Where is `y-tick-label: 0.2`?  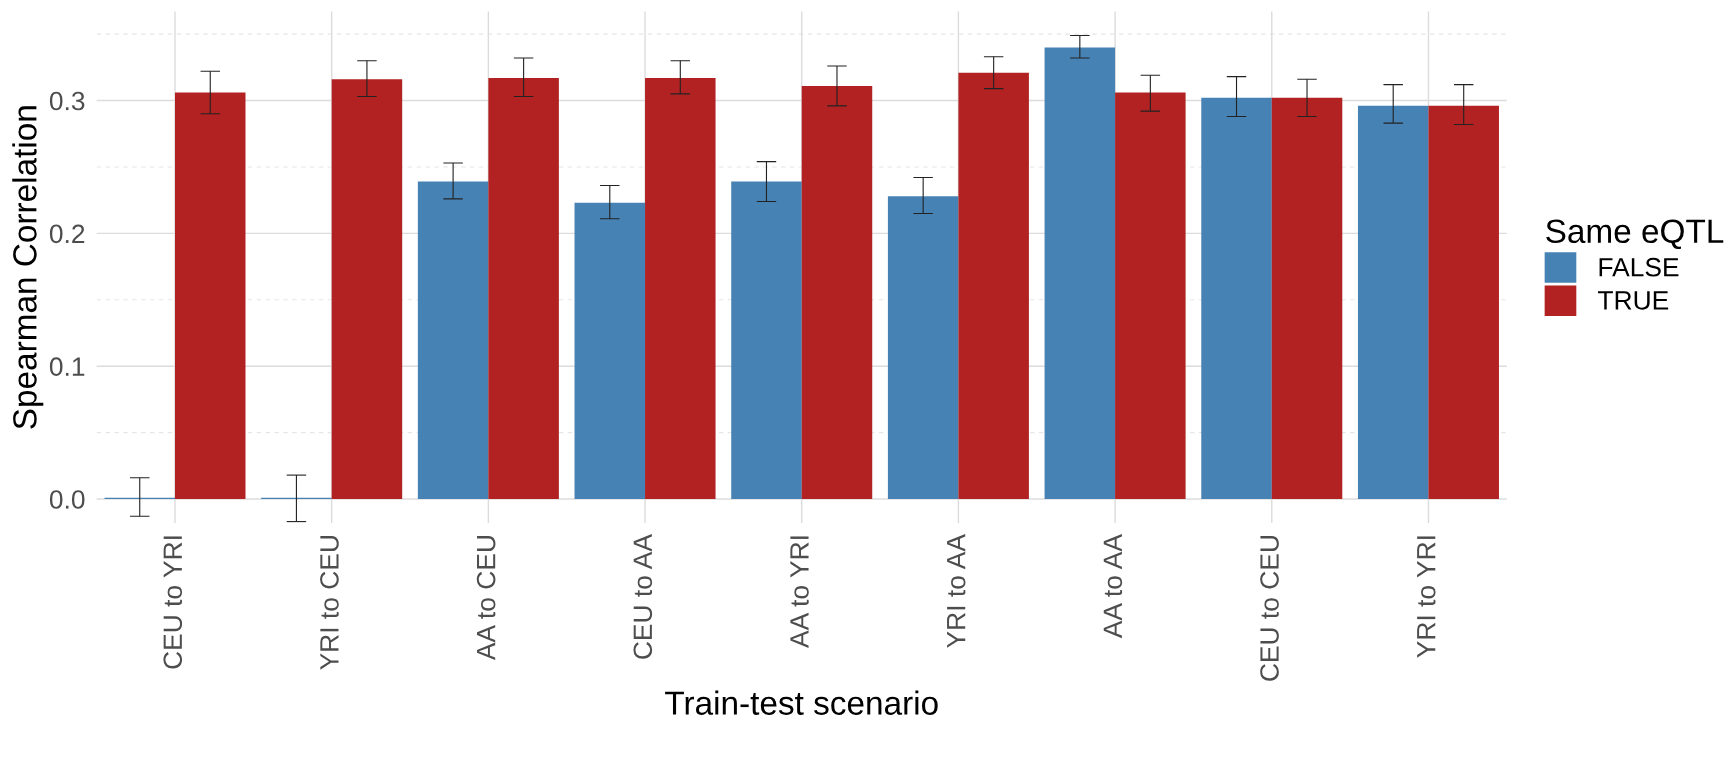
y-tick-label: 0.2 is located at coordinates (67, 234).